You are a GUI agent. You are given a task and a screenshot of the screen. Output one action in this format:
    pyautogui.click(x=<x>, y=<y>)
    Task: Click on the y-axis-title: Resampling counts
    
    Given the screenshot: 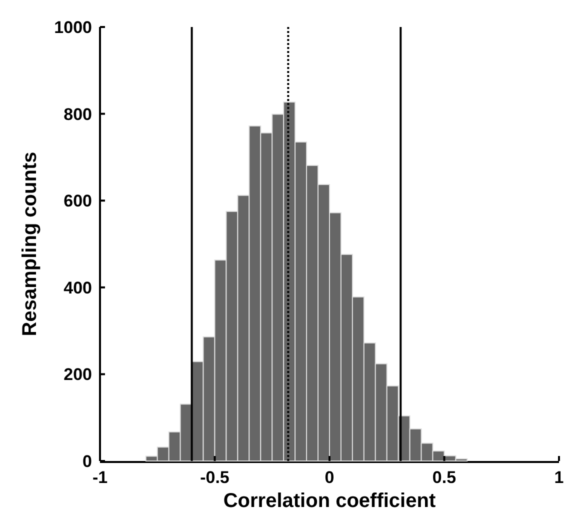 What is the action you would take?
    pyautogui.click(x=30, y=244)
    